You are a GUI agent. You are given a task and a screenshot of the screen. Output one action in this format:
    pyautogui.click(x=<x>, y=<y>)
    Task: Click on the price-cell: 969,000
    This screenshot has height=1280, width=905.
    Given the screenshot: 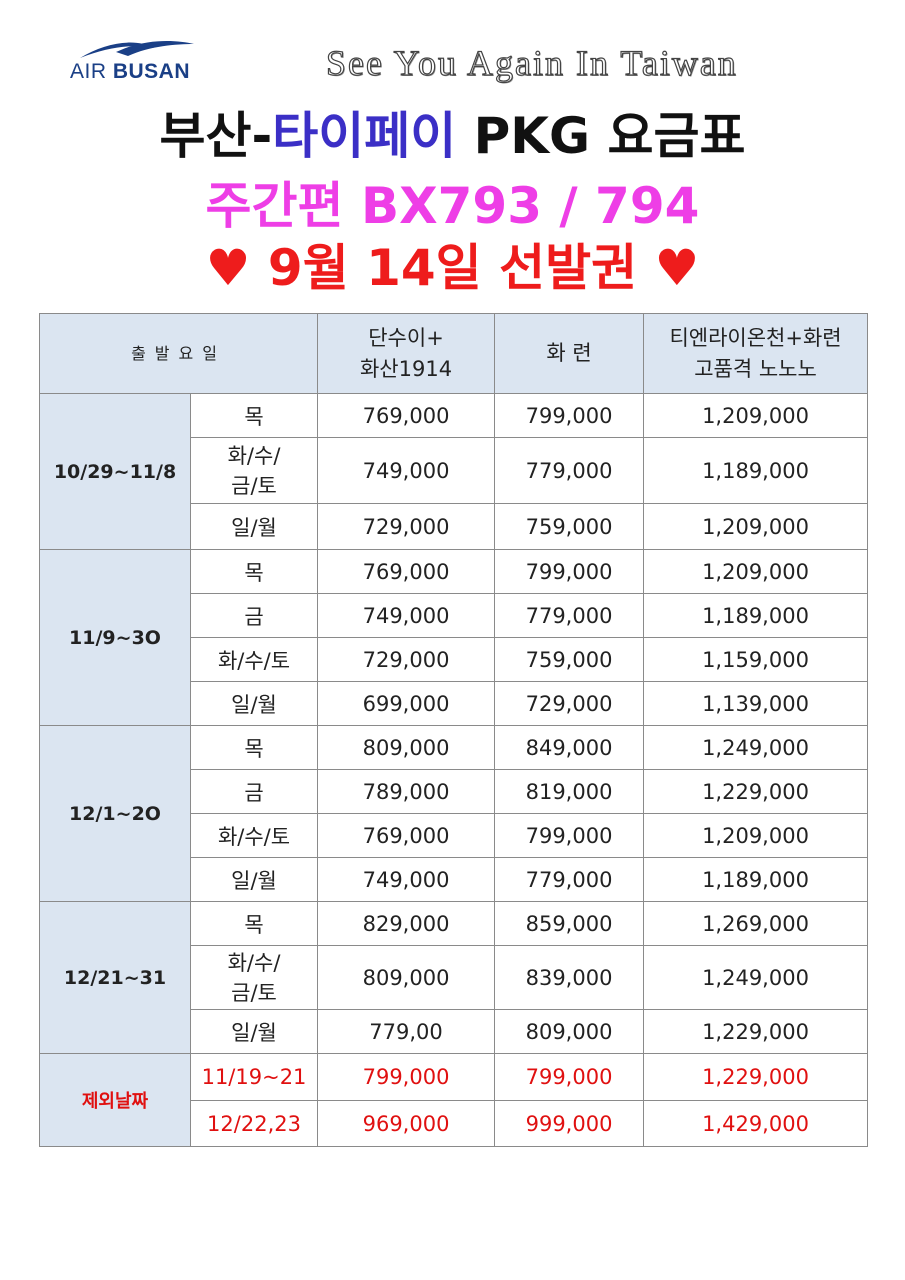 What is the action you would take?
    pyautogui.click(x=406, y=1123)
    